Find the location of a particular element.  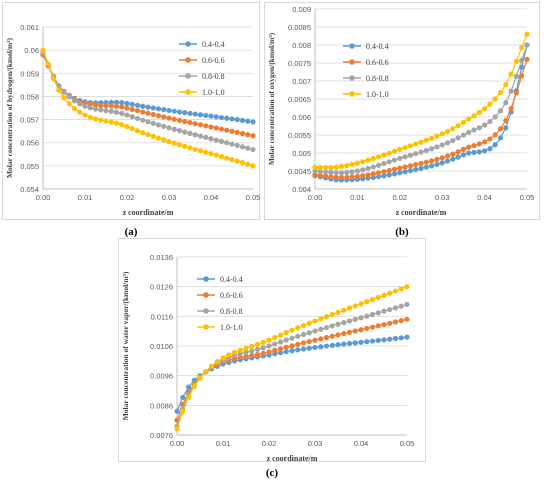

y-tick-label-a-7: 0.061 is located at coordinates (29, 27).